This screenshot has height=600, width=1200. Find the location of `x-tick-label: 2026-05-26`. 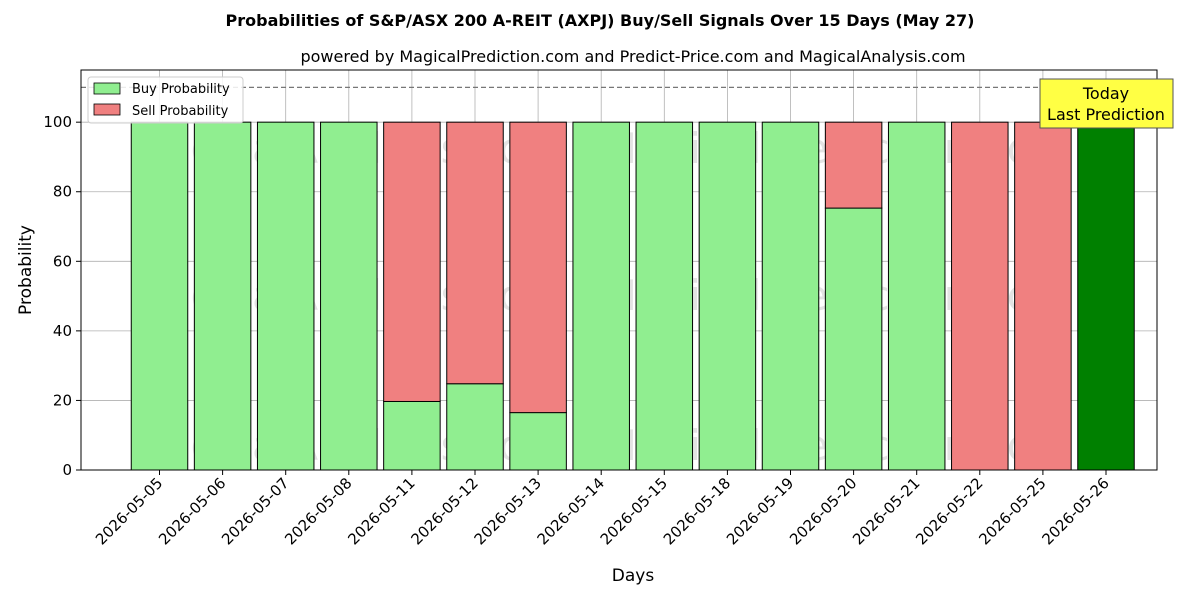

x-tick-label: 2026-05-26 is located at coordinates (1075, 511).